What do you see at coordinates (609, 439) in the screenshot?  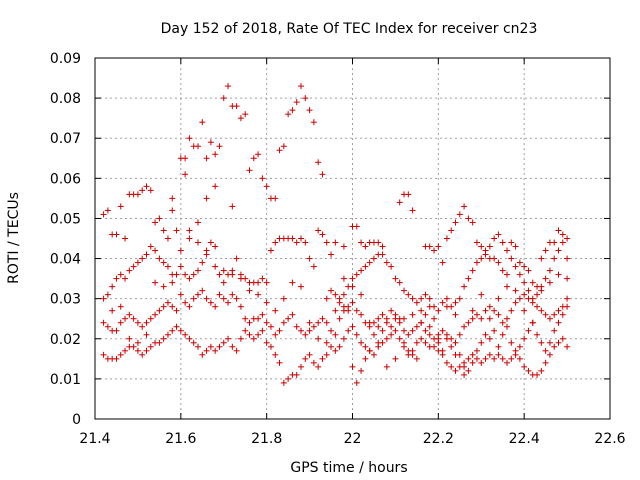 I see `x-tick-label: 22.6` at bounding box center [609, 439].